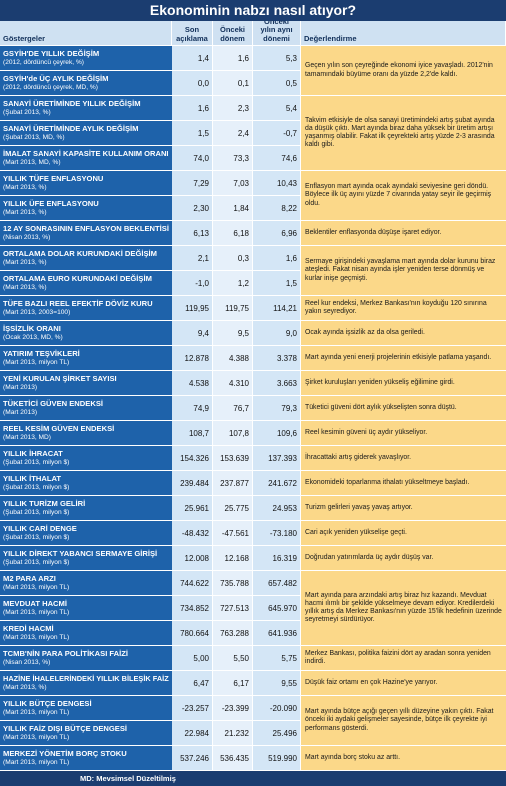  What do you see at coordinates (37, 312) in the screenshot?
I see `indicator-period: (Mart 2013, 2003=100)` at bounding box center [37, 312].